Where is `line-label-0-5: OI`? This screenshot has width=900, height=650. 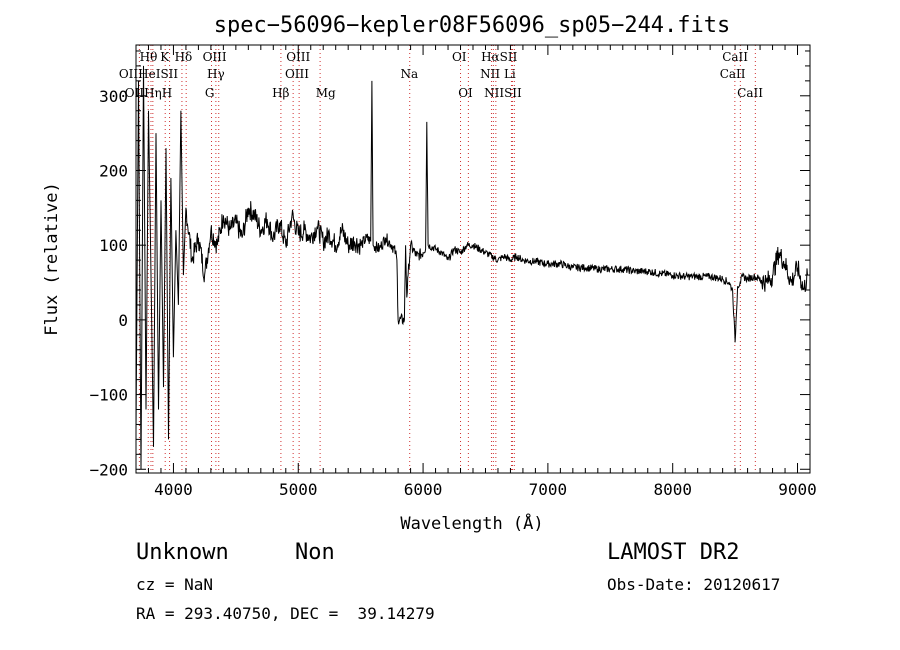
line-label-0-5: OI is located at coordinates (459, 57).